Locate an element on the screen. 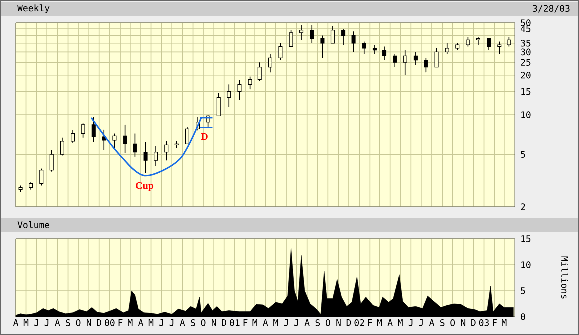 The height and width of the screenshot is (335, 579). y-tick-label: 2 is located at coordinates (523, 207).